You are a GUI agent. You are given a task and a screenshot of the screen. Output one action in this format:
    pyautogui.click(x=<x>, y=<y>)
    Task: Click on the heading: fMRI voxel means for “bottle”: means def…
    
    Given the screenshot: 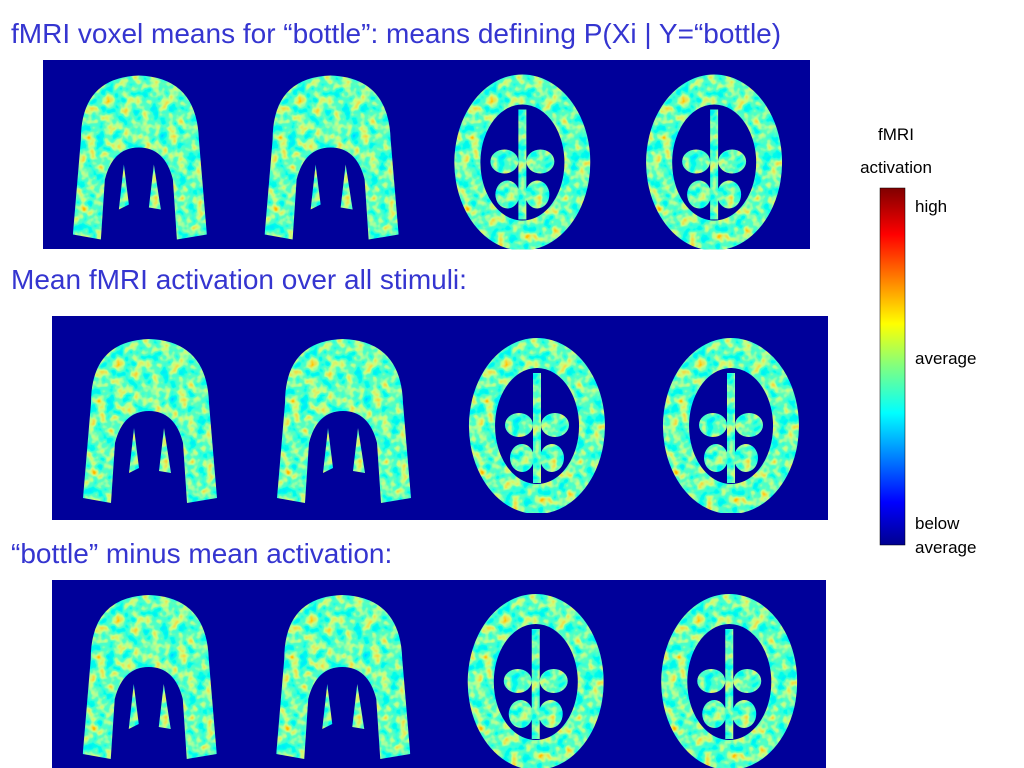 What is the action you would take?
    pyautogui.click(x=396, y=33)
    